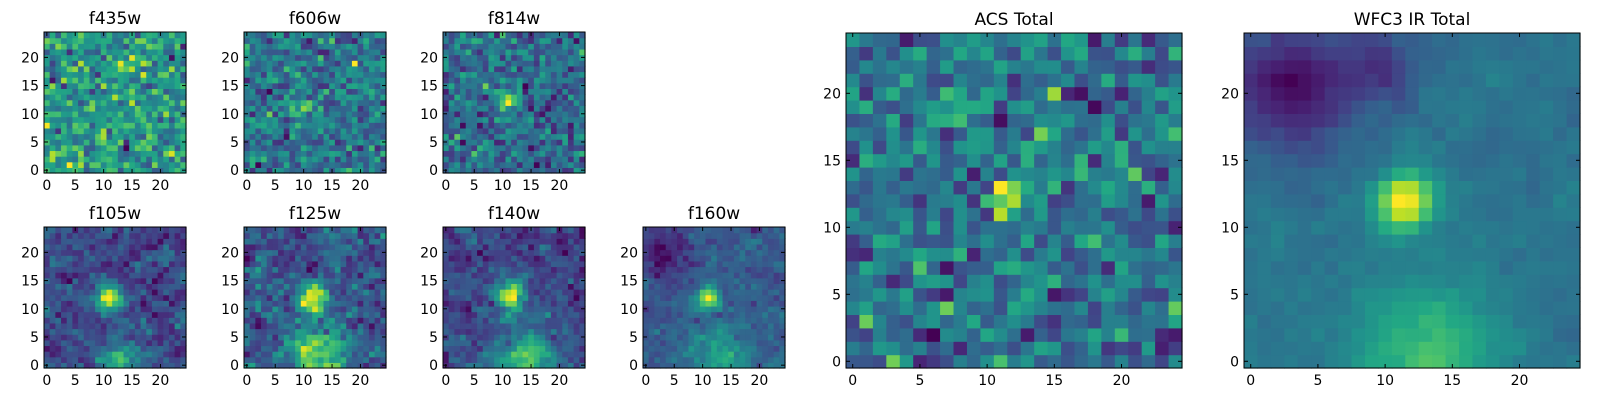 Image resolution: width=1600 pixels, height=400 pixels. I want to click on y-tick-label: 10, so click(429, 310).